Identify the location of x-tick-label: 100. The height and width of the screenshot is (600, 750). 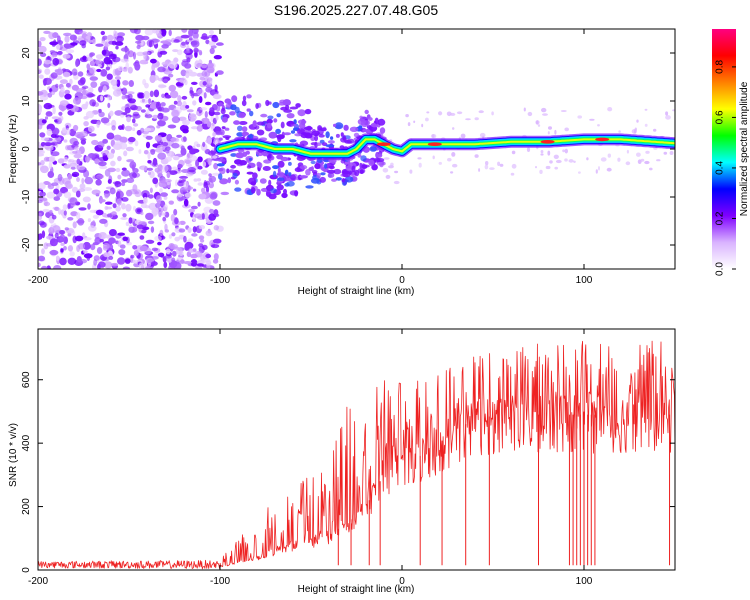
(584, 581).